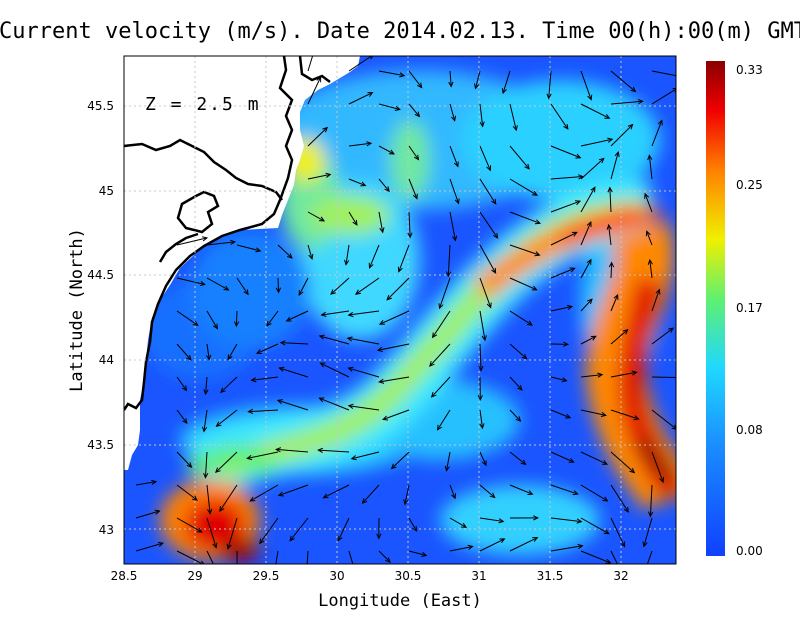 Image resolution: width=800 pixels, height=618 pixels. Describe the element at coordinates (194, 576) in the screenshot. I see `x-tick-label: 29` at that location.